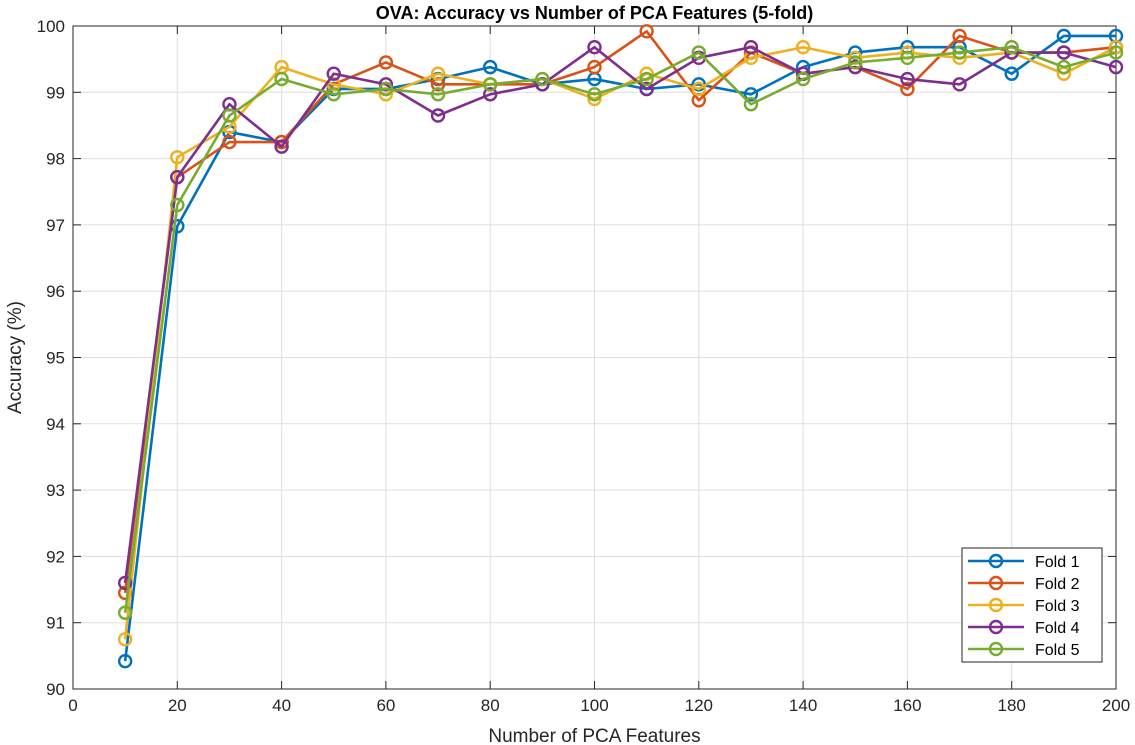 The width and height of the screenshot is (1135, 745). I want to click on x-tick-label: 100, so click(594, 705).